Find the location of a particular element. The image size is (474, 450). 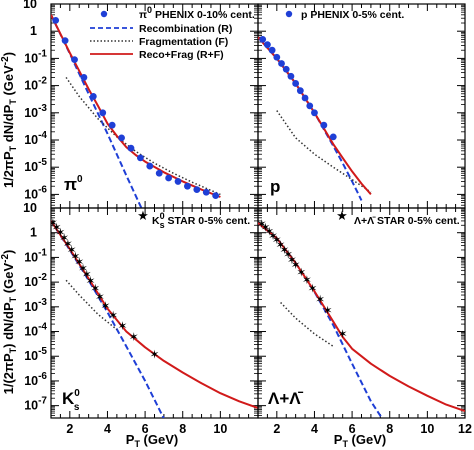

legend-p: p PHENIX 0-5% cent. is located at coordinates (344, 15).